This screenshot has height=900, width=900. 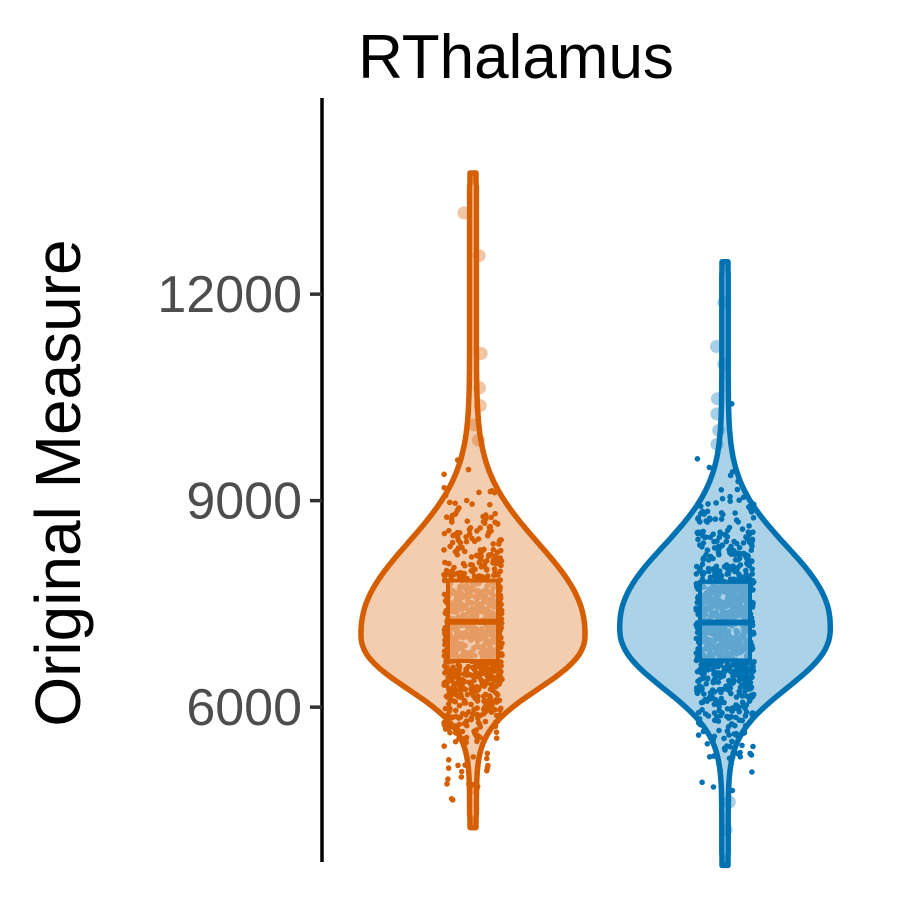 I want to click on y-axis-label: Original Measure, so click(x=58, y=482).